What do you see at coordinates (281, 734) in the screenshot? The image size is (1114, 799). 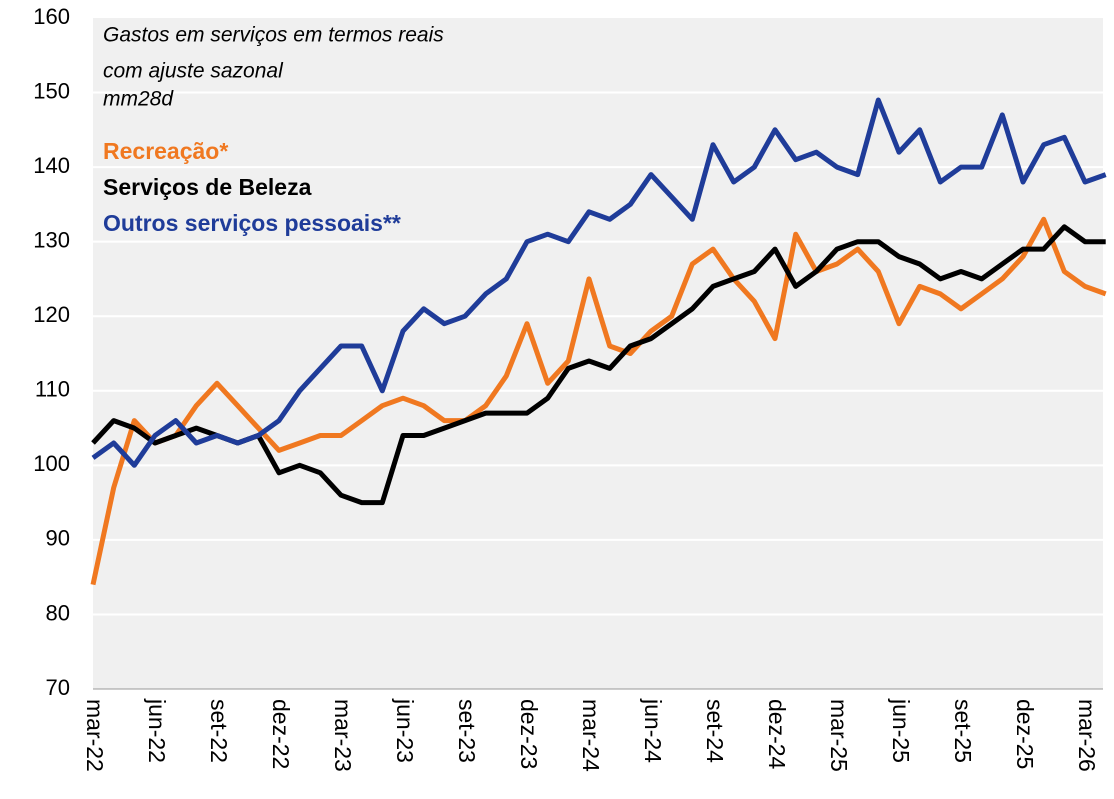 I see `x-tick-label: dez-22` at bounding box center [281, 734].